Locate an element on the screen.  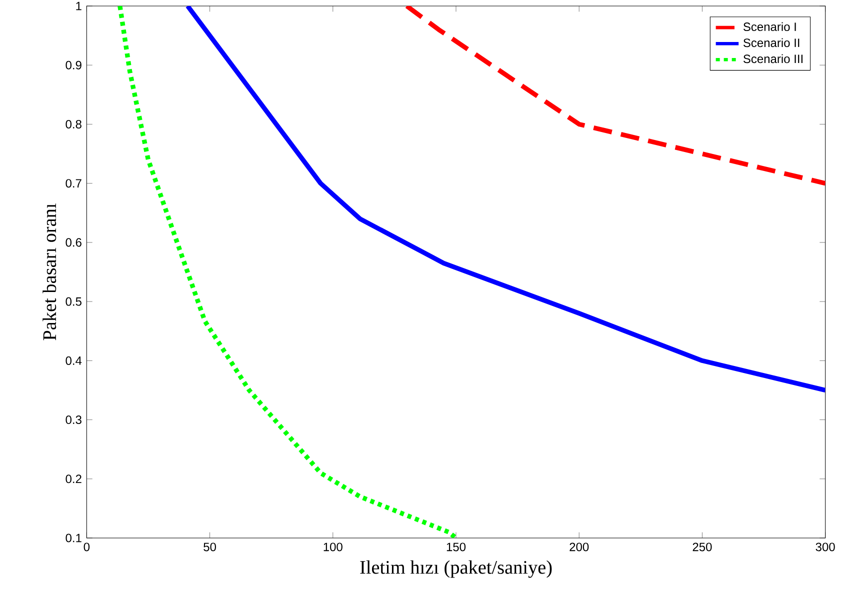
y-axis-title: Paket basarı oranı is located at coordinates (49, 272).